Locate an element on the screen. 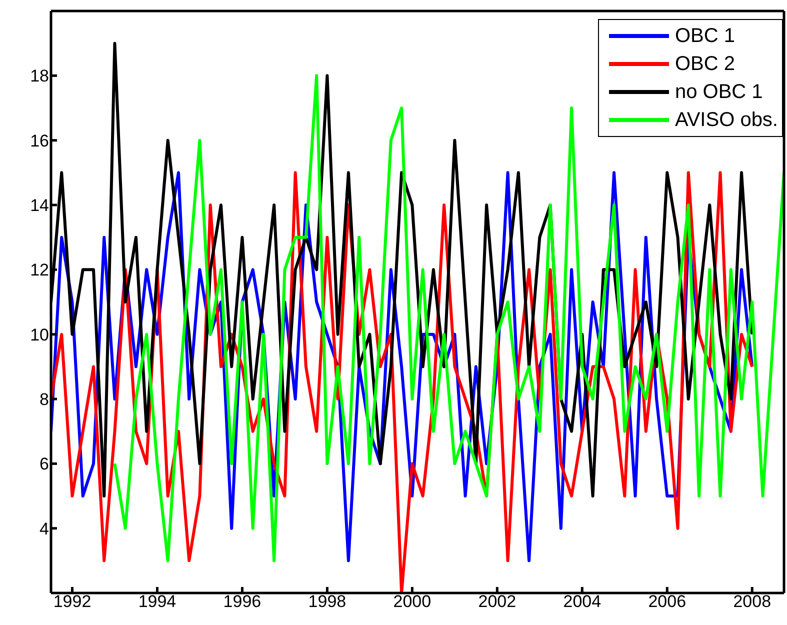 This screenshot has width=787, height=625. y-tick-label: 10 is located at coordinates (39, 334).